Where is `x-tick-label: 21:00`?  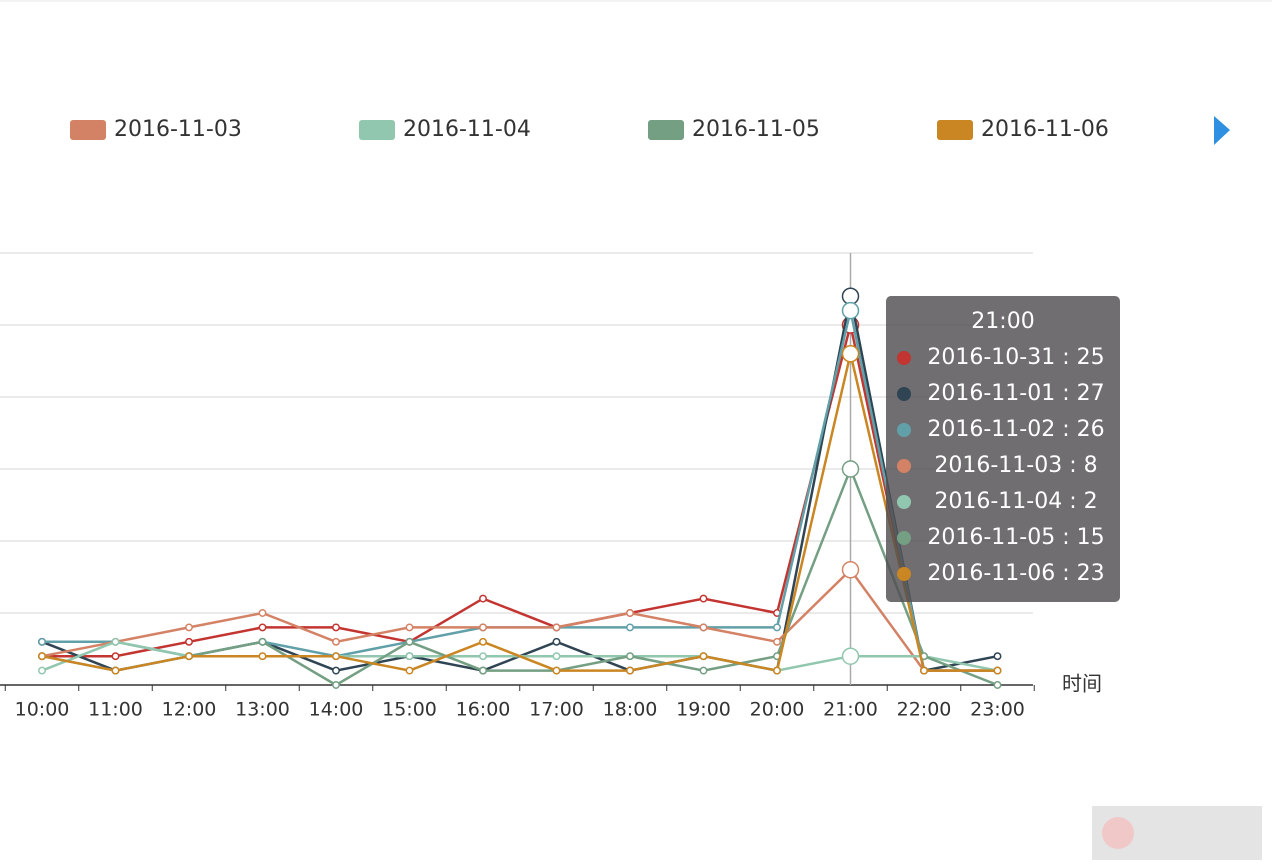 x-tick-label: 21:00 is located at coordinates (850, 710).